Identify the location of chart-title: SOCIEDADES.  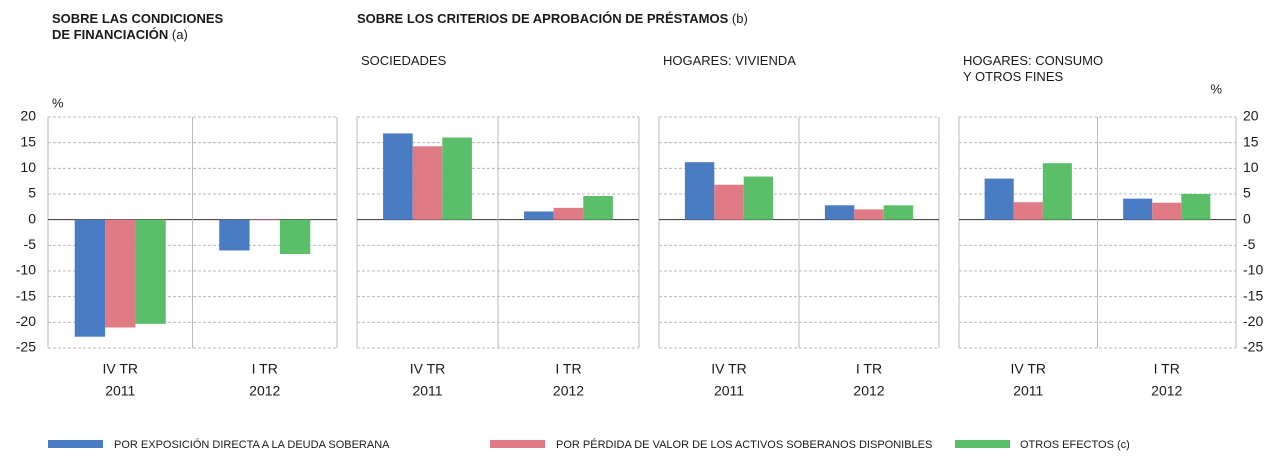
(404, 60).